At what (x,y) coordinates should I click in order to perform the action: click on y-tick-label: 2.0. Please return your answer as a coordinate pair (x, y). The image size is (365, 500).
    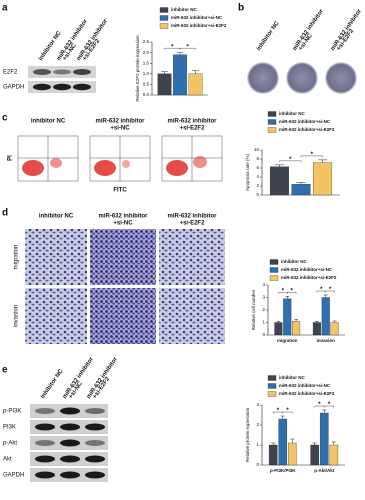
    Looking at the image, I should click on (146, 52).